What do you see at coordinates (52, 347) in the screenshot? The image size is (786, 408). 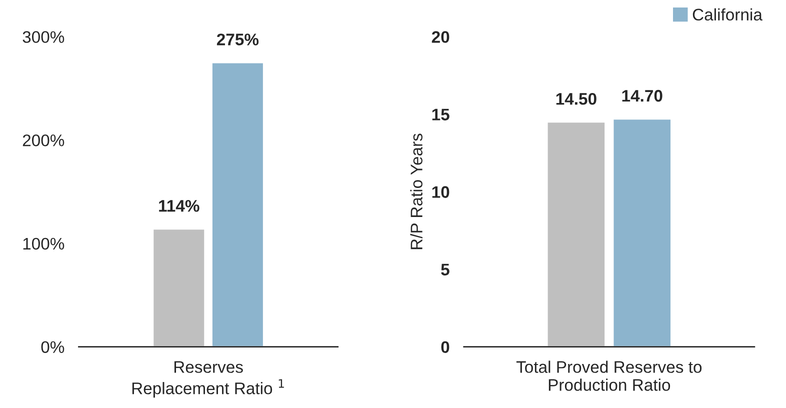 I see `y-tick-label: 0%` at bounding box center [52, 347].